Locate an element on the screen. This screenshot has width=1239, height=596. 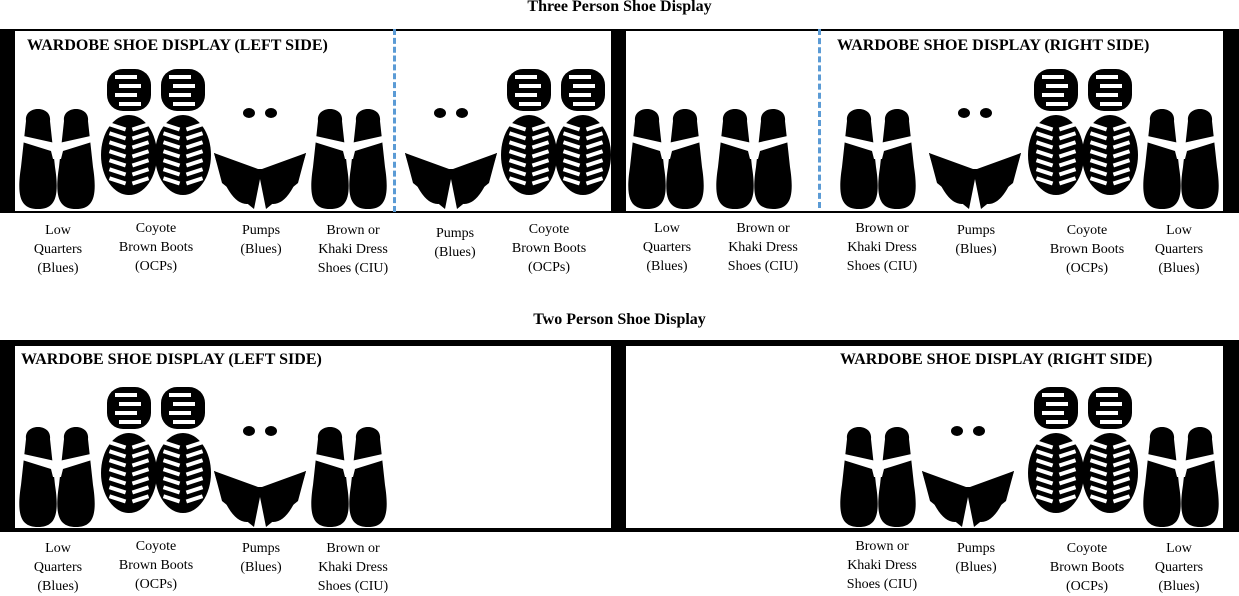
two-person-left-panel-title: WARDOBE SHOE DISPLAY (LEFT SIDE) is located at coordinates (171, 359).